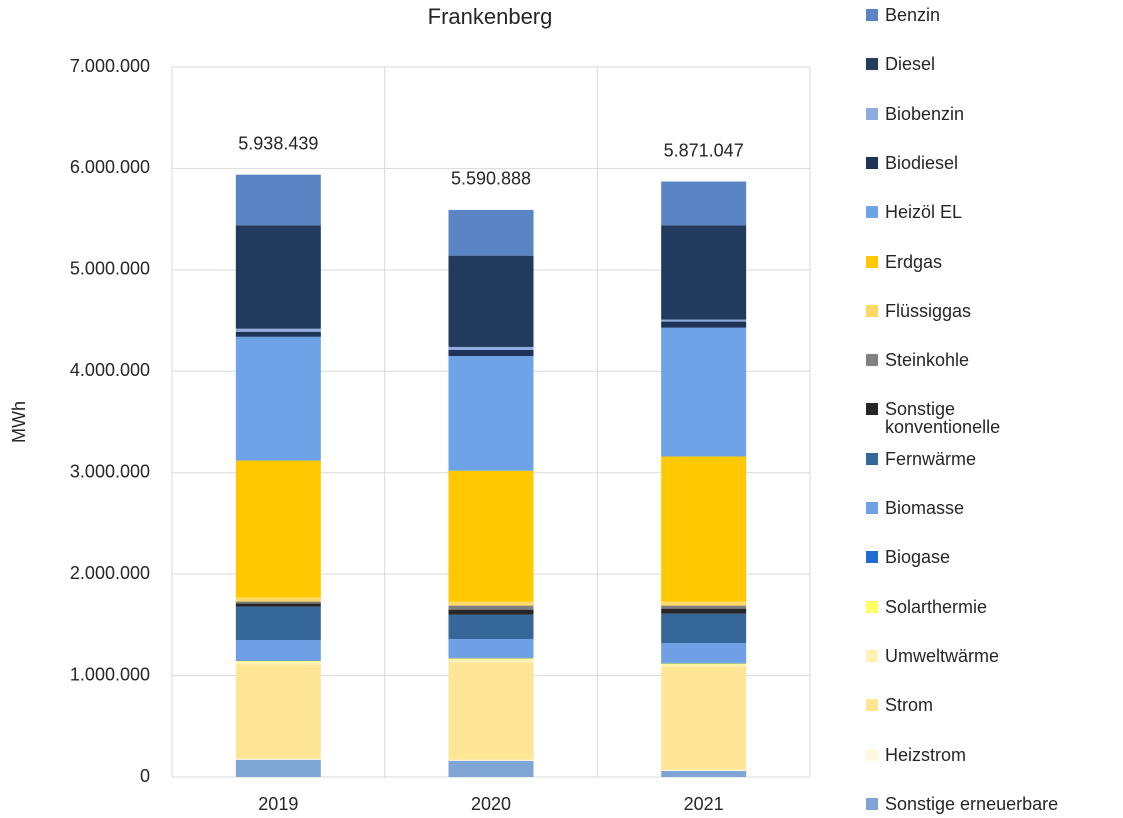 This screenshot has width=1123, height=818. Describe the element at coordinates (936, 606) in the screenshot. I see `legend-label: Solarthermie` at that location.